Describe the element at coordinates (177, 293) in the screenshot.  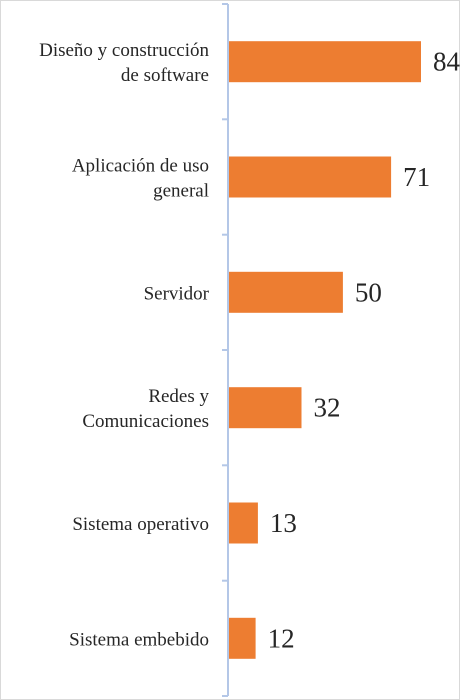
I see `category-label-3: Servidor` at that location.